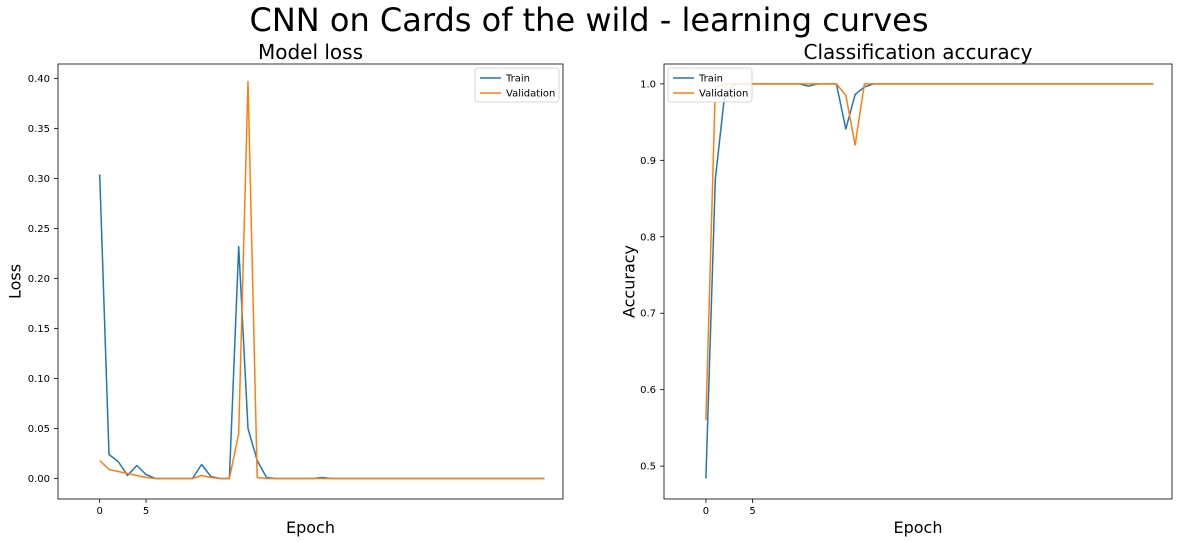  I want to click on y-tick-label: 0.15, so click(39, 329).